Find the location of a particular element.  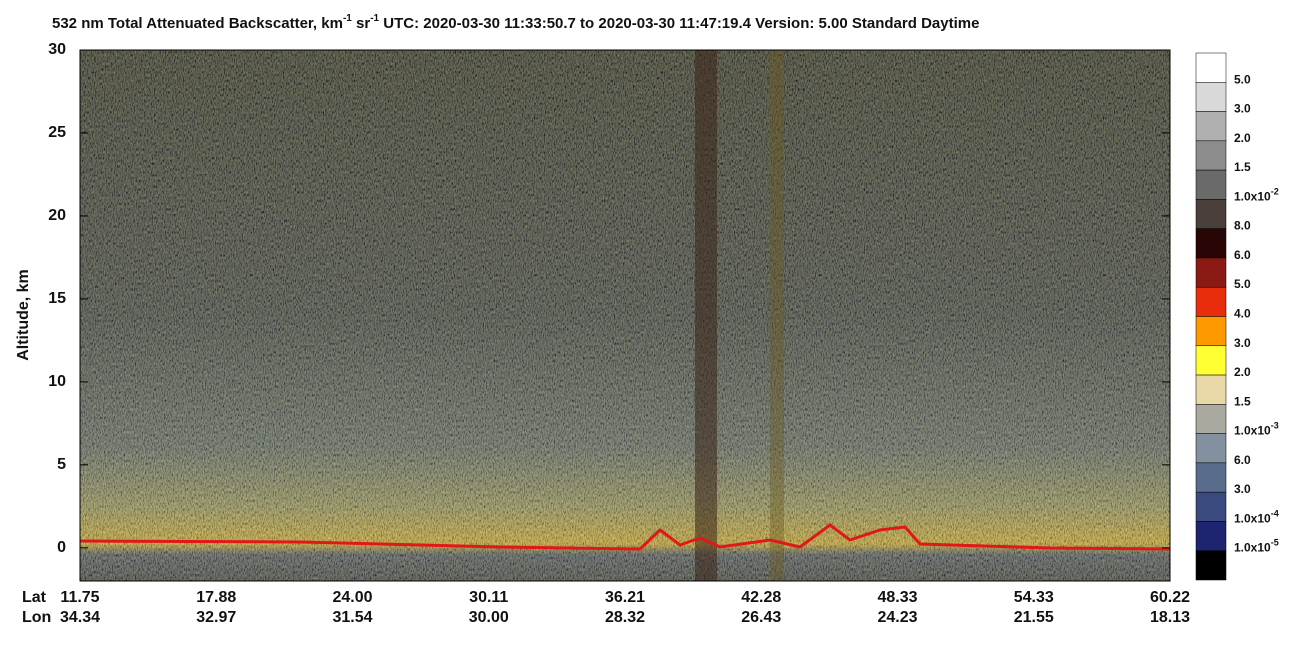

title-part: sr is located at coordinates (361, 23).